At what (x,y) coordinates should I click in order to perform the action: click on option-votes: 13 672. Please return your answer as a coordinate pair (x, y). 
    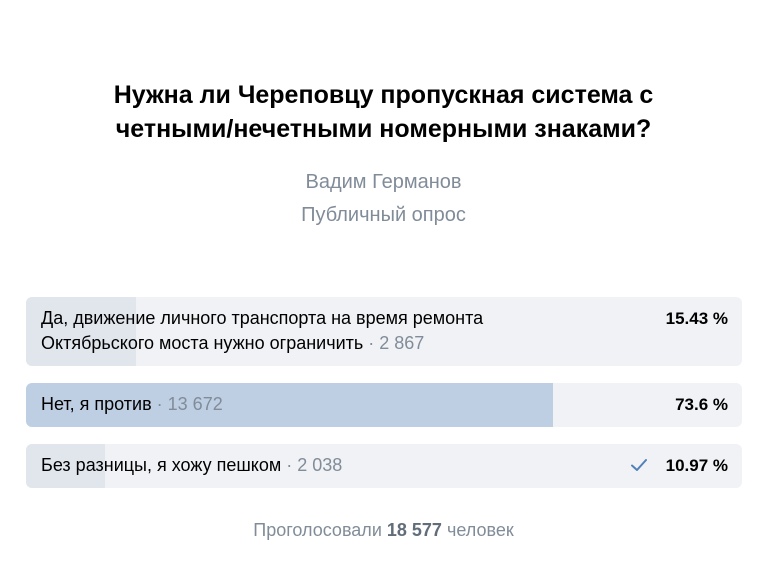
    Looking at the image, I should click on (195, 404).